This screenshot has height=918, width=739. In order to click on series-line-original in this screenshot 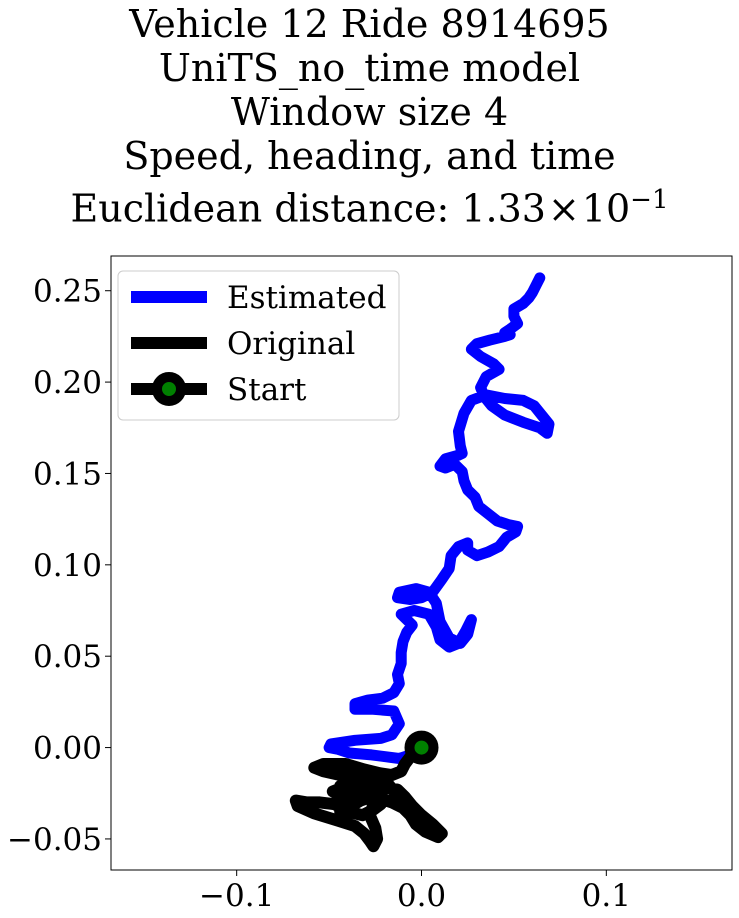, I will do `click(368, 798)`.